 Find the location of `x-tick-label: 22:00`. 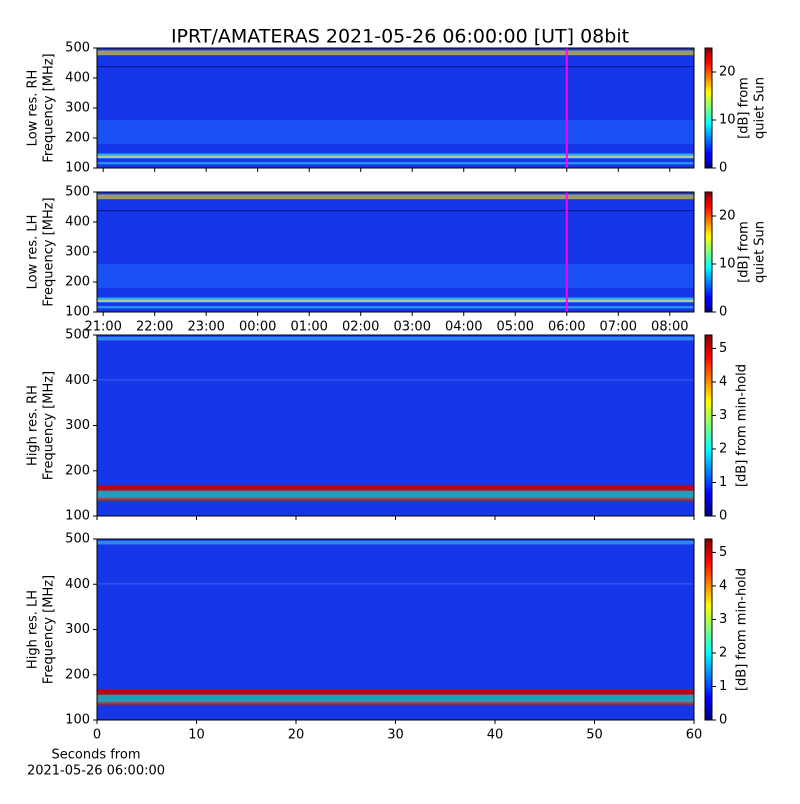

x-tick-label: 22:00 is located at coordinates (154, 327).